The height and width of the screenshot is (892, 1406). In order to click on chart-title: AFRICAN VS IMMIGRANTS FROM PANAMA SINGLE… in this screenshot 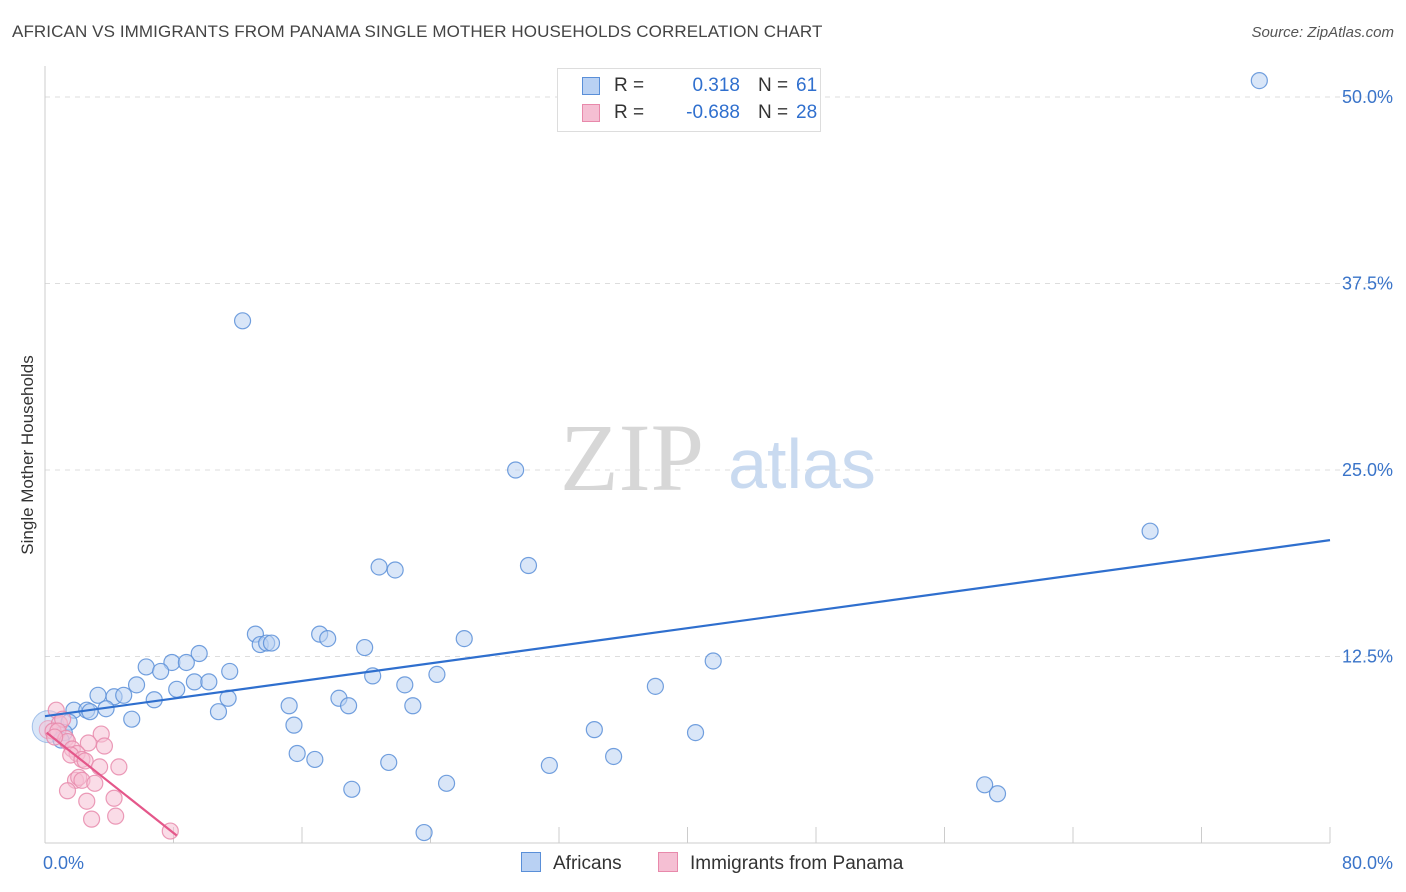, I will do `click(417, 31)`.